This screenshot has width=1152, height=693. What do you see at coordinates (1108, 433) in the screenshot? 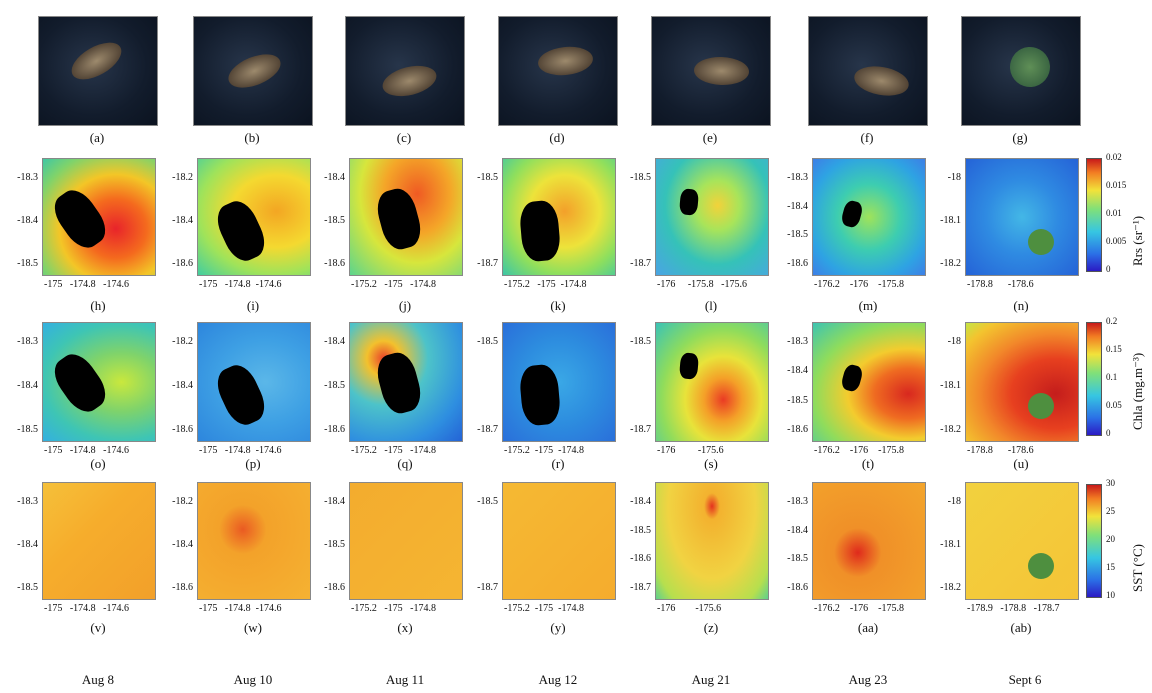
I see `colorbar-tick: 0` at bounding box center [1108, 433].